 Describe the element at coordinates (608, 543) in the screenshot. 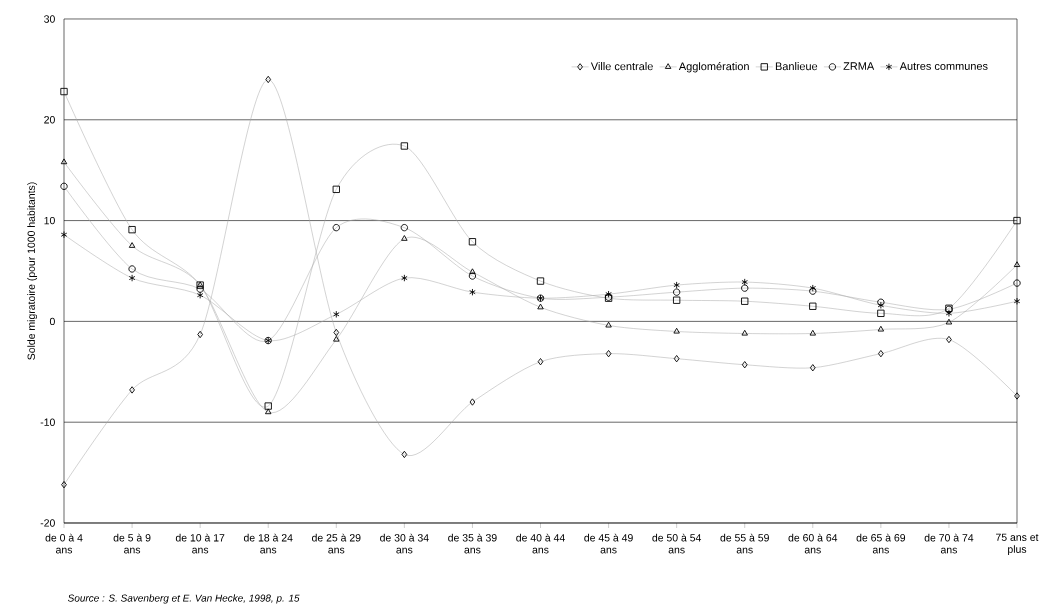

I see `x-tick-label: de 45 à 49 ans` at that location.